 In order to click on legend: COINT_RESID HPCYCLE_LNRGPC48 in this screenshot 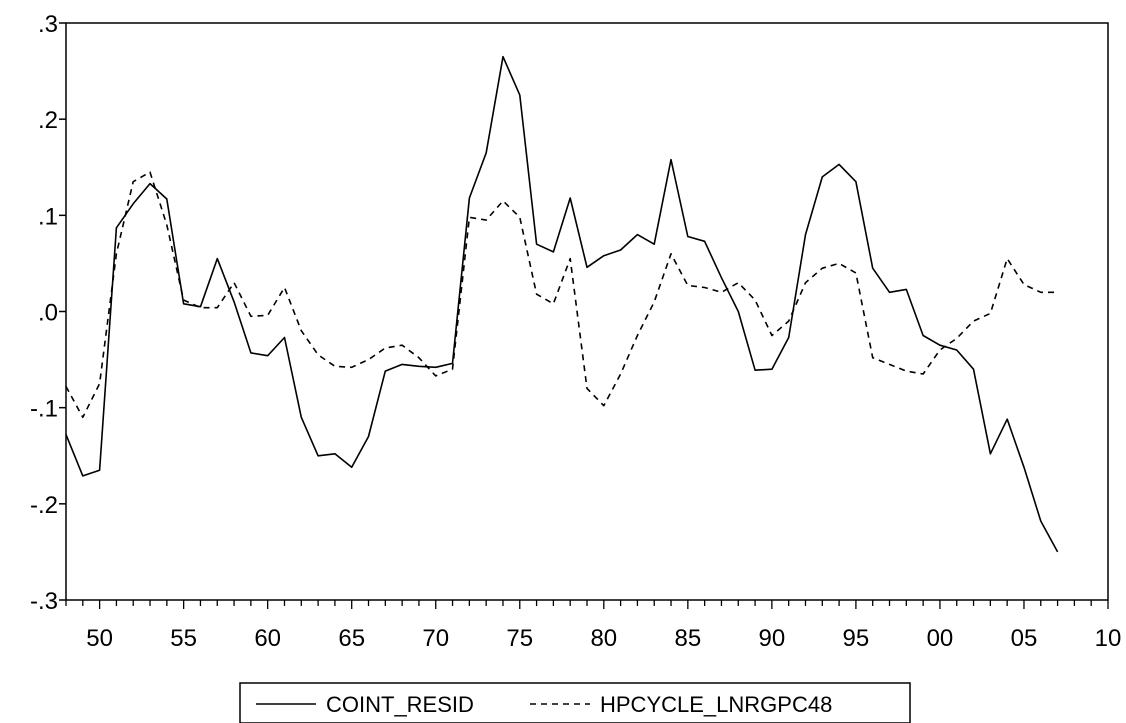, I will do `click(575, 702)`.